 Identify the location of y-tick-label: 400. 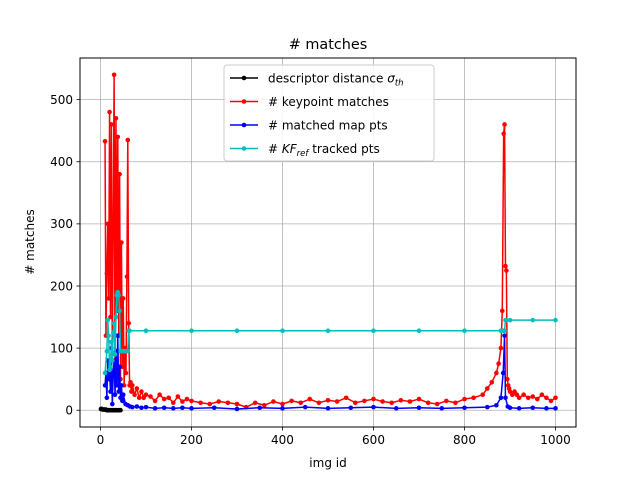
(61, 162).